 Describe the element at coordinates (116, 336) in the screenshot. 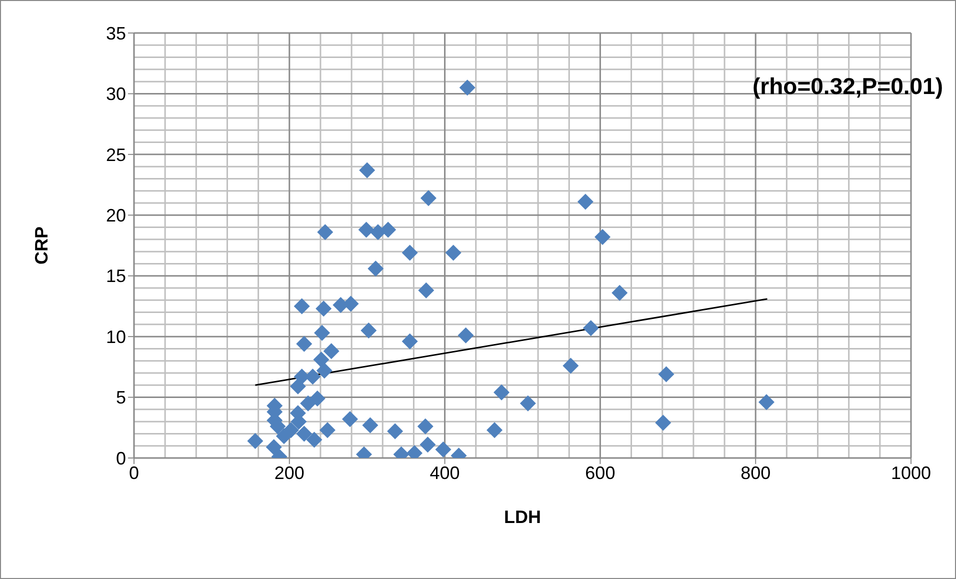

I see `y-tick-label: 10` at that location.